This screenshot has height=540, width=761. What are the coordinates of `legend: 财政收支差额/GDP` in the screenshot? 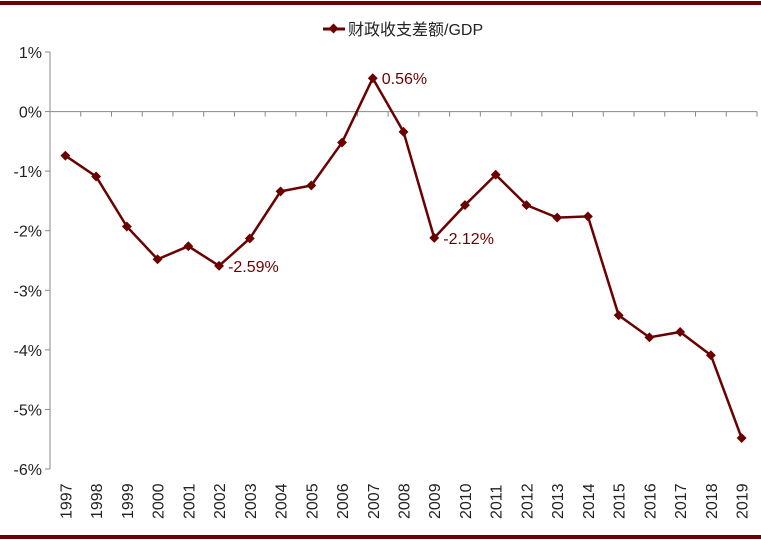 It's located at (403, 30).